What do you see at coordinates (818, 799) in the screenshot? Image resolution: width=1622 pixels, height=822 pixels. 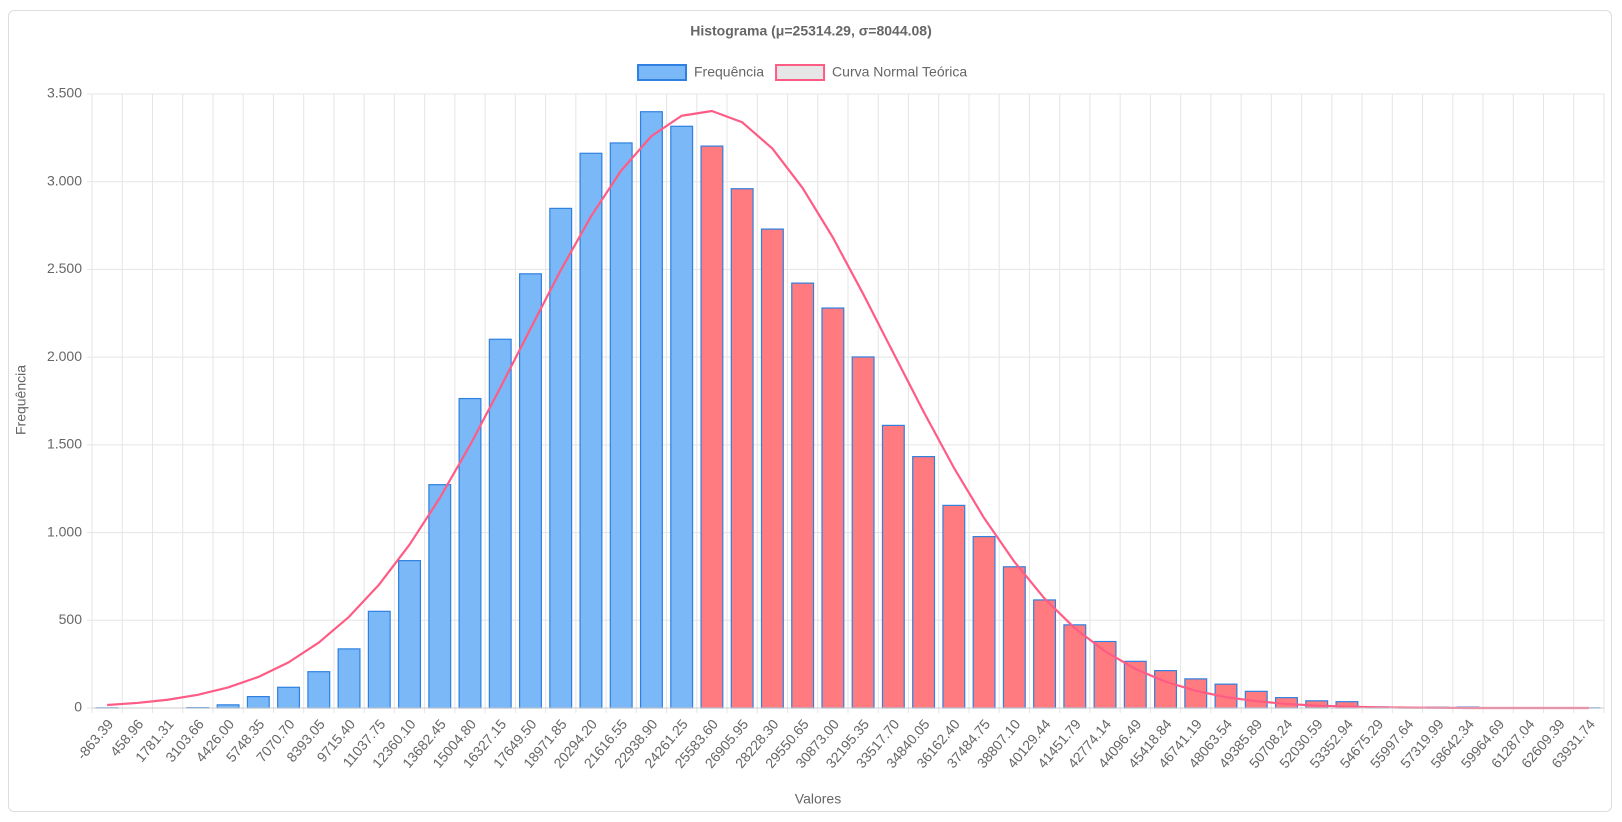 I see `x-axis-title: Valores` at bounding box center [818, 799].